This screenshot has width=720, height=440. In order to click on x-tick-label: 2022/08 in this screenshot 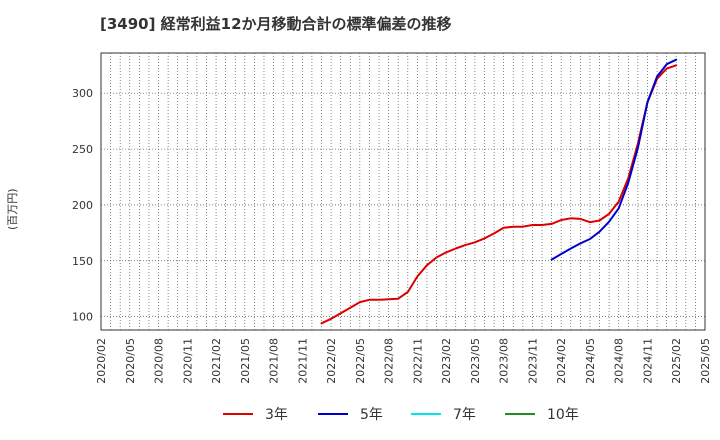, I will do `click(389, 361)`.